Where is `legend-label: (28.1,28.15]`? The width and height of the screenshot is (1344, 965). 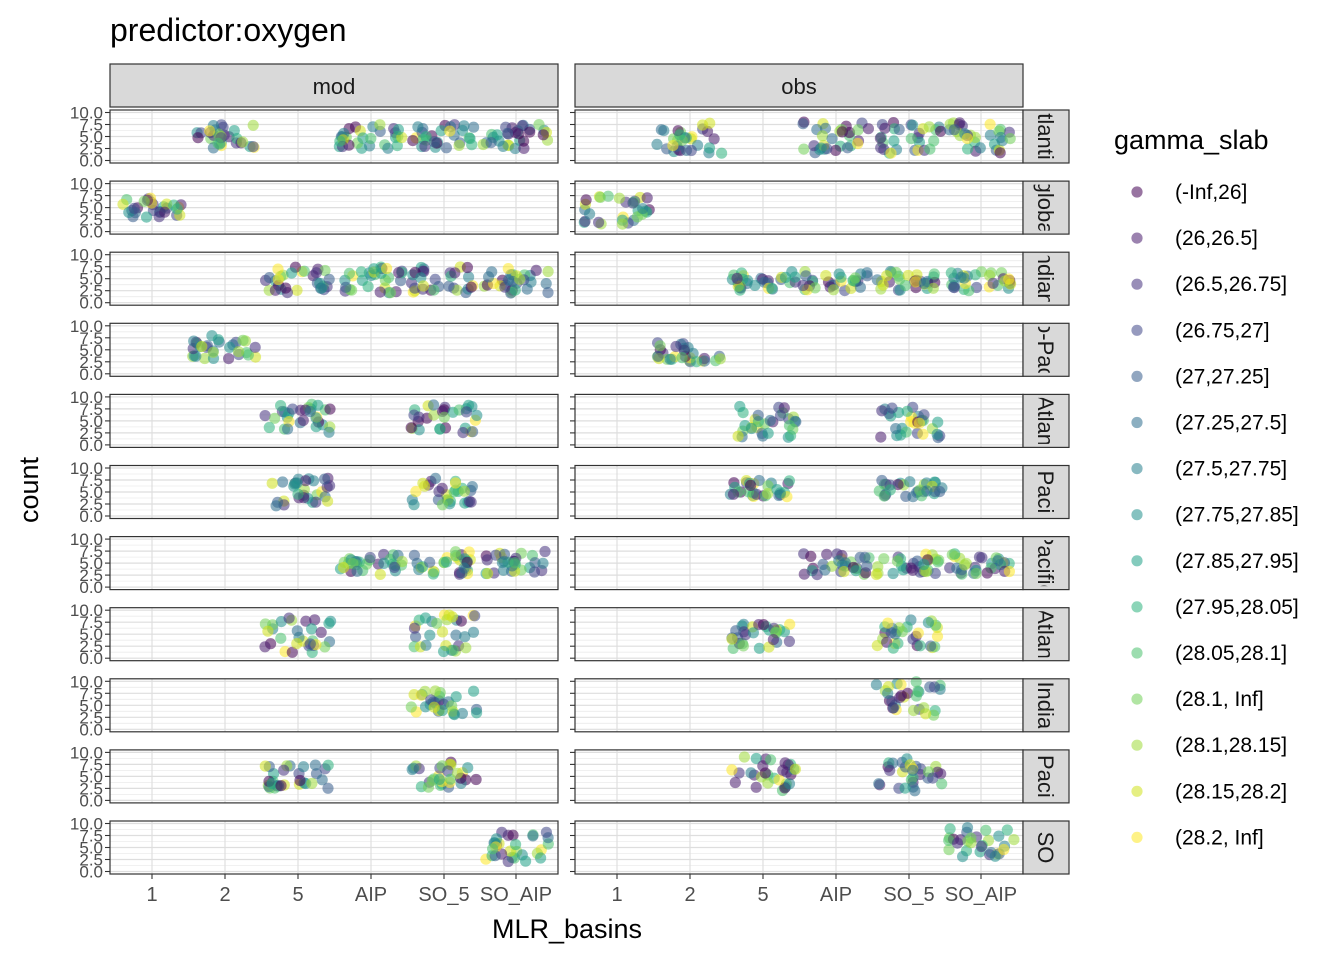
legend-label: (28.1,28.15] is located at coordinates (1231, 745).